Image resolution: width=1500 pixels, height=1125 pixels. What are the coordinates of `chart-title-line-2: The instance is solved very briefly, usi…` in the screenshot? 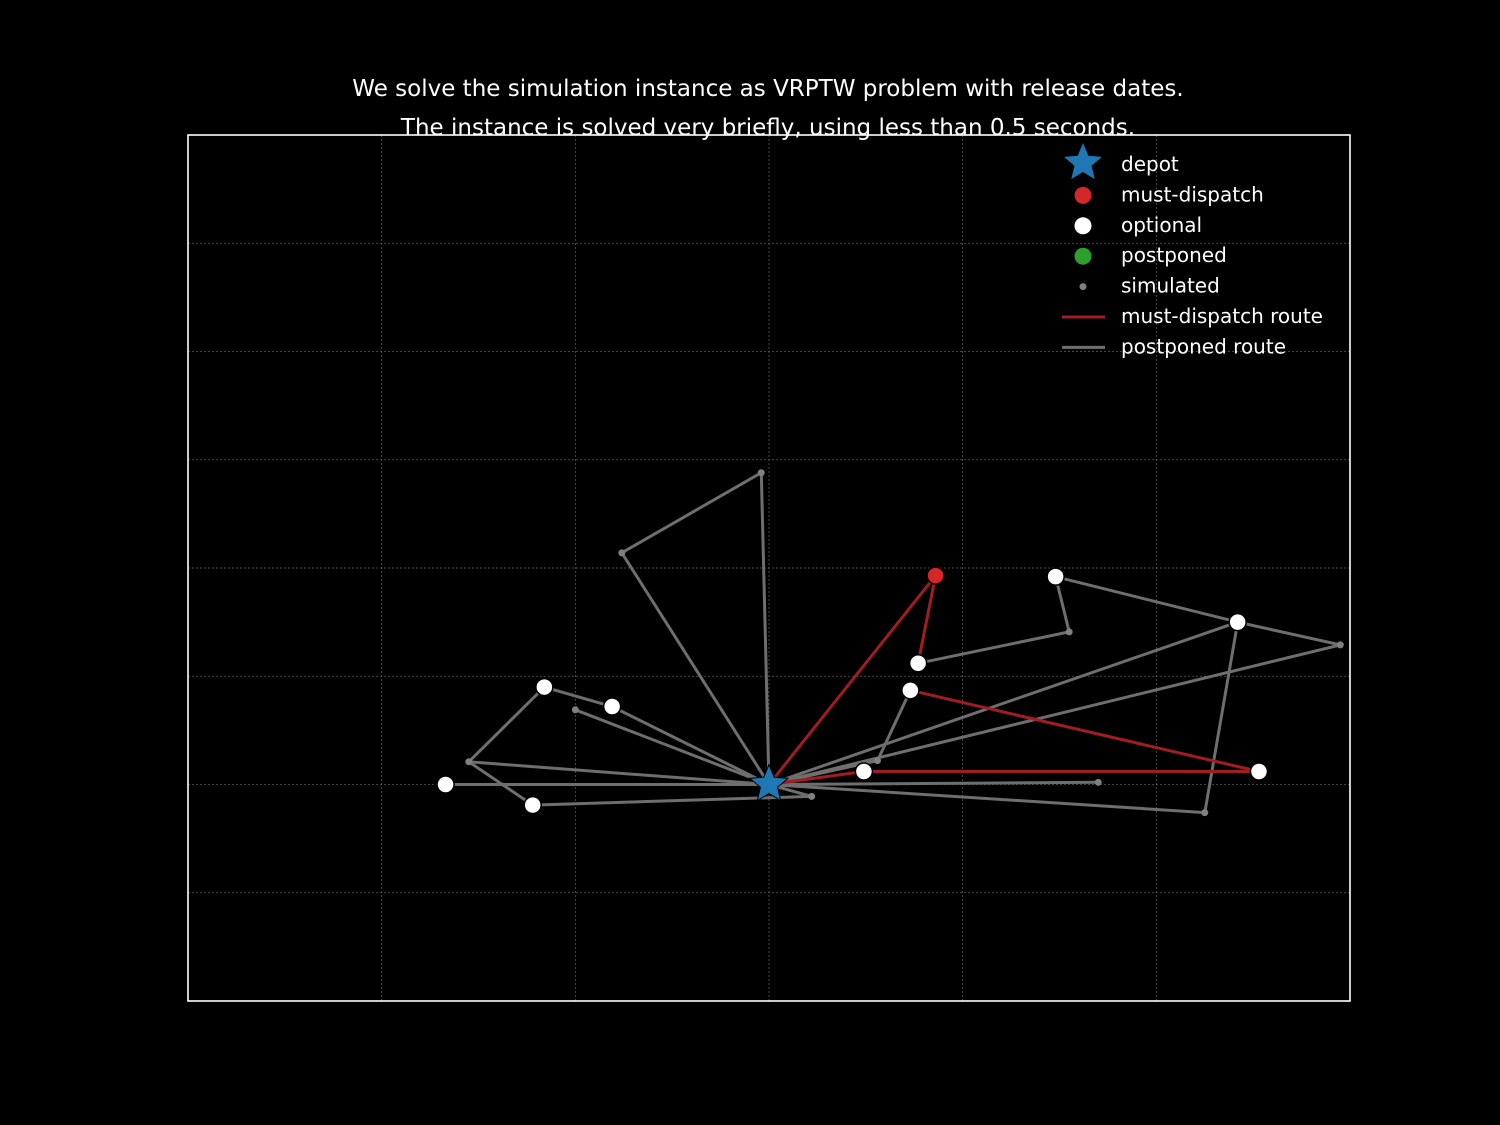 It's located at (768, 128).